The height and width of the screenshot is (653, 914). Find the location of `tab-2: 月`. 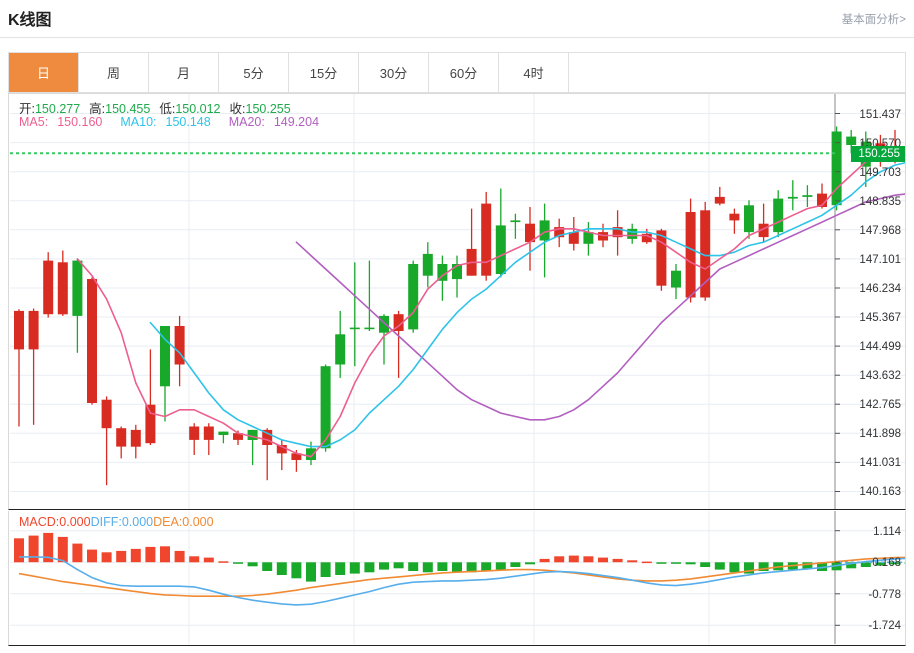

tab-2: 月 is located at coordinates (184, 72).